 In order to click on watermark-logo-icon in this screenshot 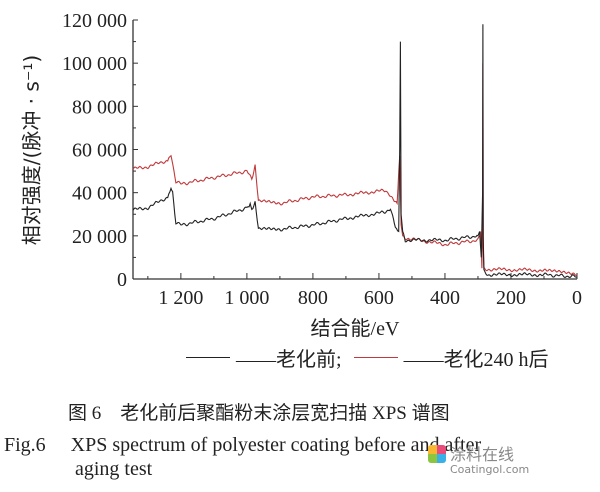, I will do `click(437, 454)`.